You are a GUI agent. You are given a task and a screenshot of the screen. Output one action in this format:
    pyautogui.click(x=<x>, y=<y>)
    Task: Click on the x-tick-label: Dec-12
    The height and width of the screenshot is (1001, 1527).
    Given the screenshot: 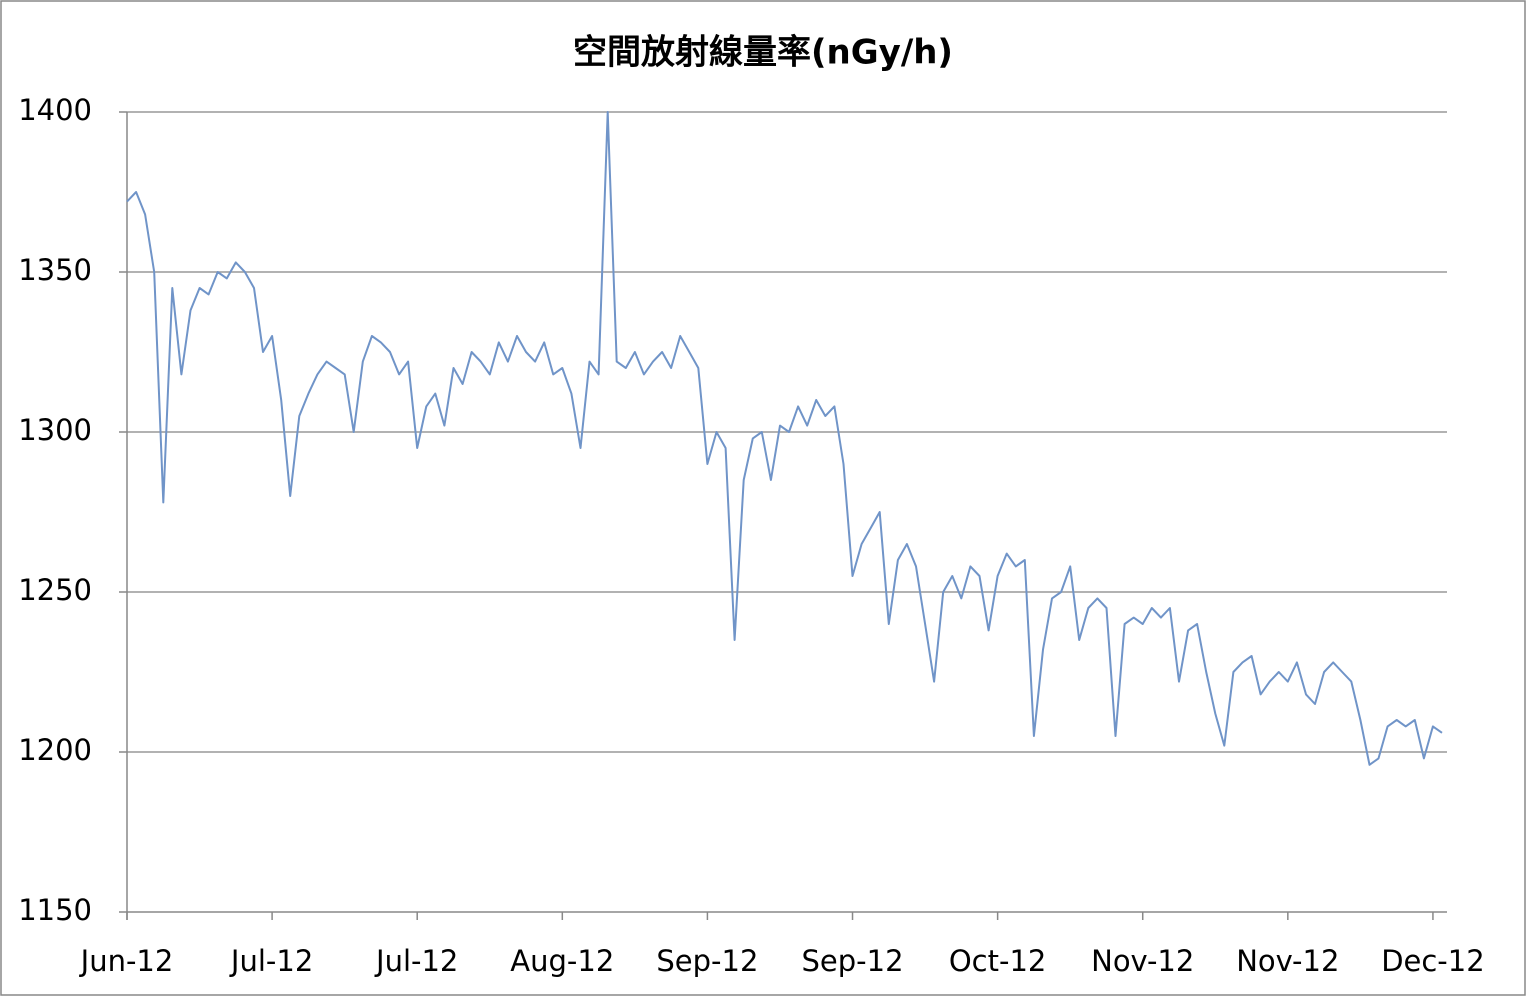 What is the action you would take?
    pyautogui.click(x=1432, y=961)
    